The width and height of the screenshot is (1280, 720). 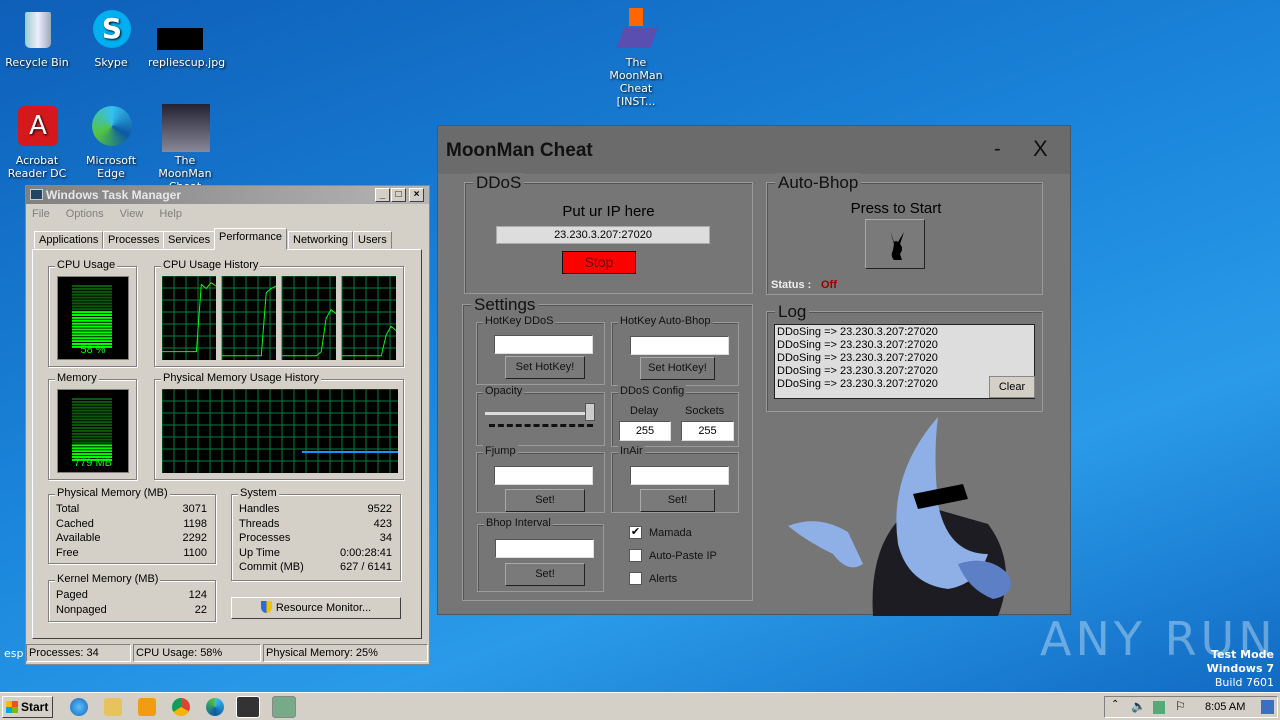 What do you see at coordinates (186, 128) in the screenshot?
I see `moonman-icon` at bounding box center [186, 128].